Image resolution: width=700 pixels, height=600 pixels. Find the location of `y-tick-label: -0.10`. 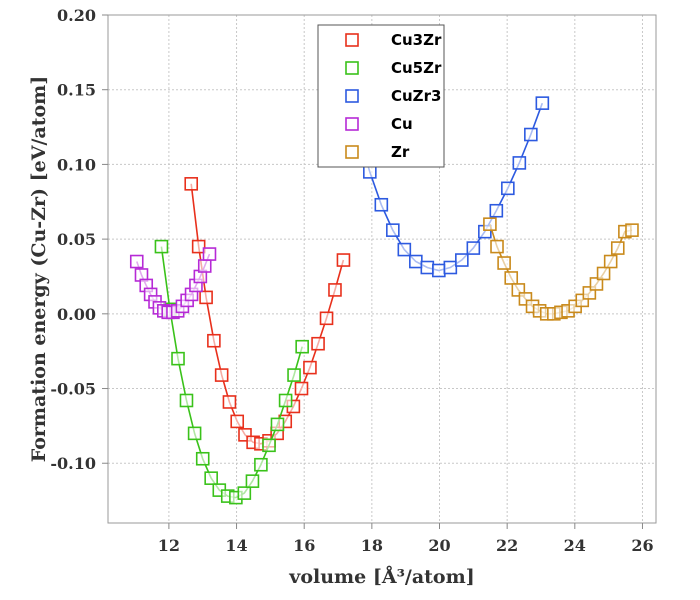

y-tick-label: -0.10 is located at coordinates (73, 463).